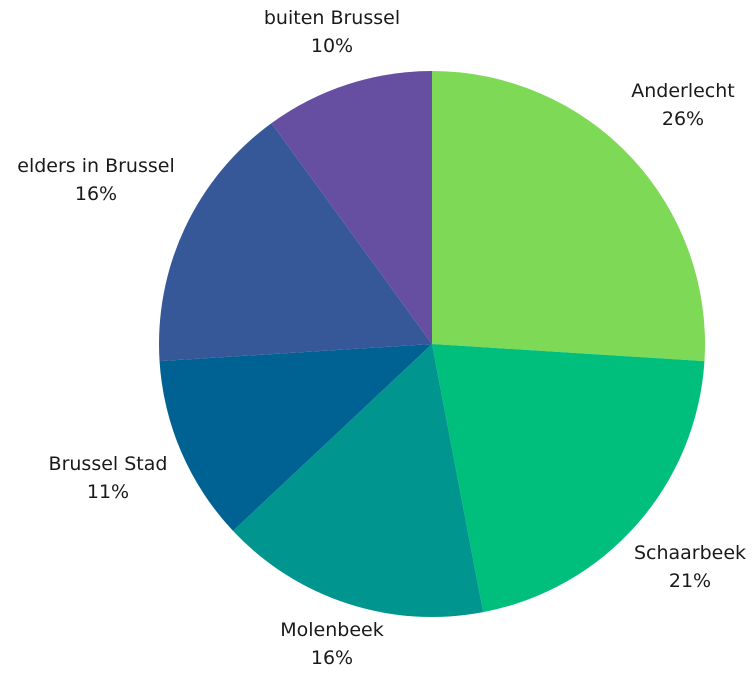 This screenshot has width=755, height=675. I want to click on slice-label-anderlecht: Anderlecht, so click(683, 91).